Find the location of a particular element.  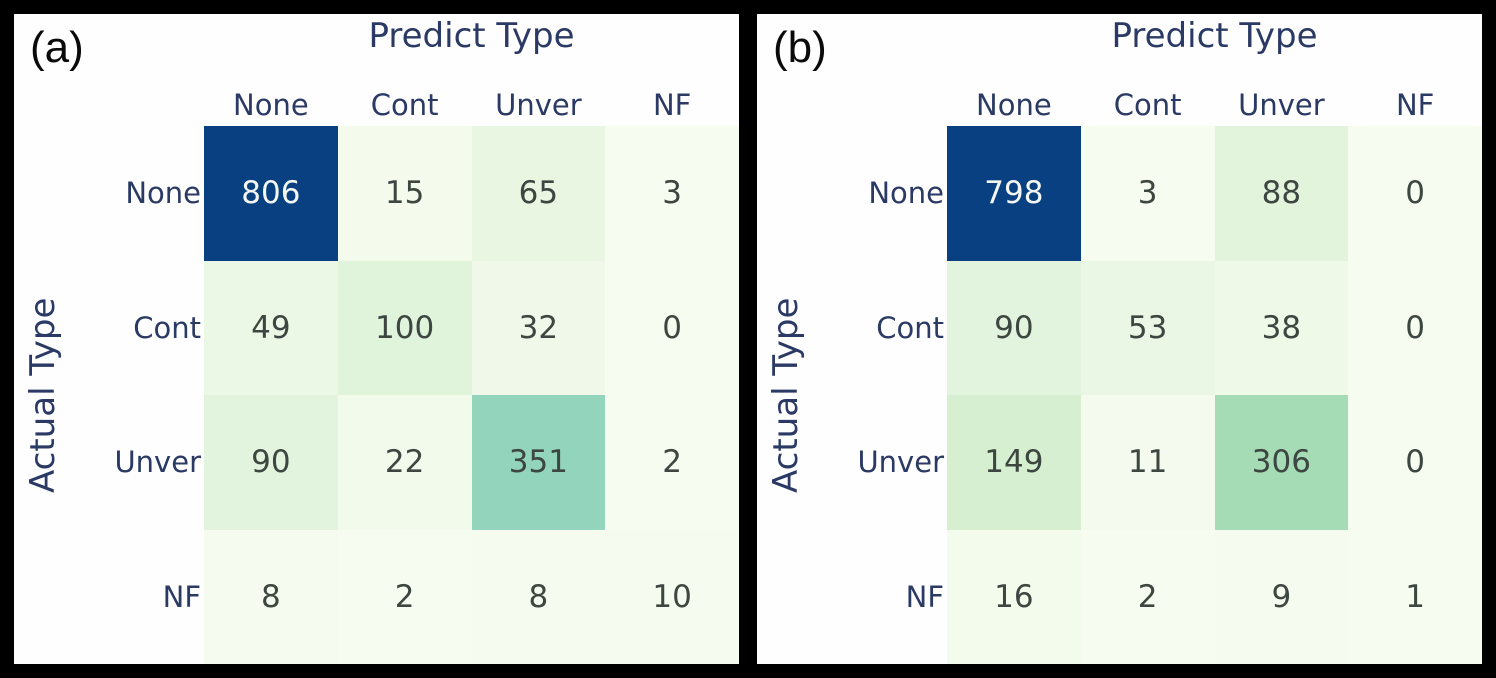

heatmap-cell: 149 is located at coordinates (1014, 462).